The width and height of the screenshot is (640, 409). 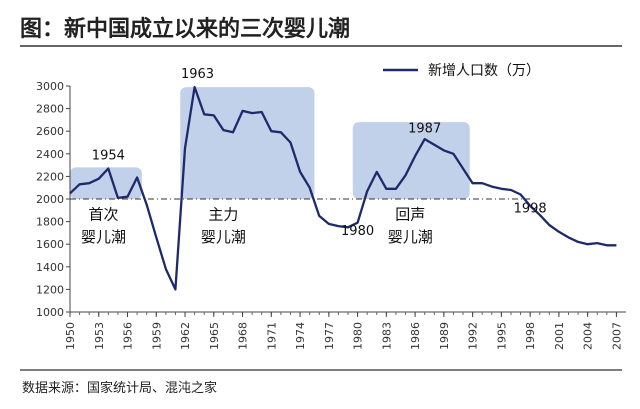 What do you see at coordinates (300, 336) in the screenshot?
I see `x-tick-label: 1974` at bounding box center [300, 336].